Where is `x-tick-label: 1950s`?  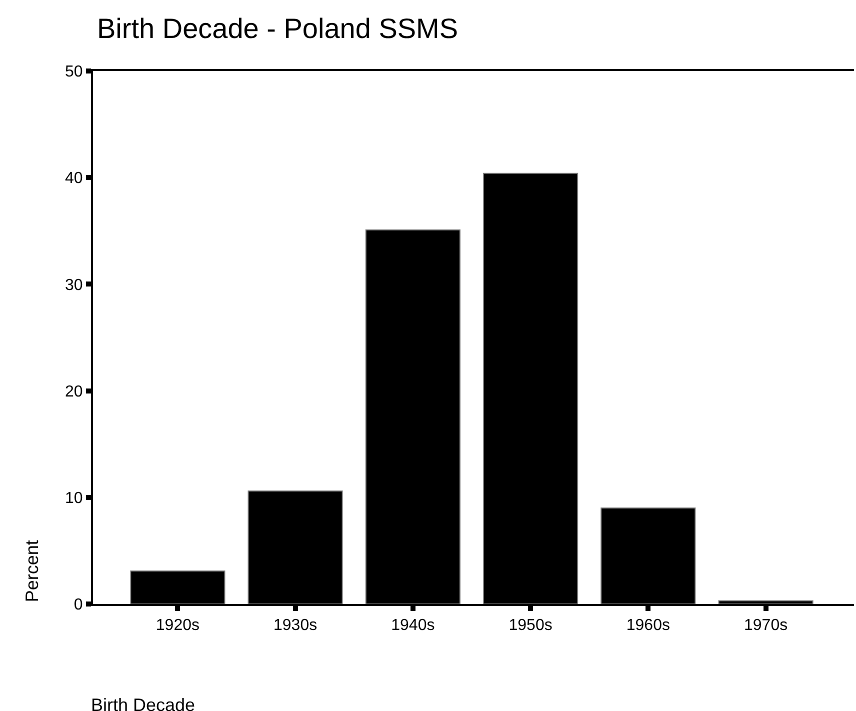
x-tick-label: 1950s is located at coordinates (530, 625).